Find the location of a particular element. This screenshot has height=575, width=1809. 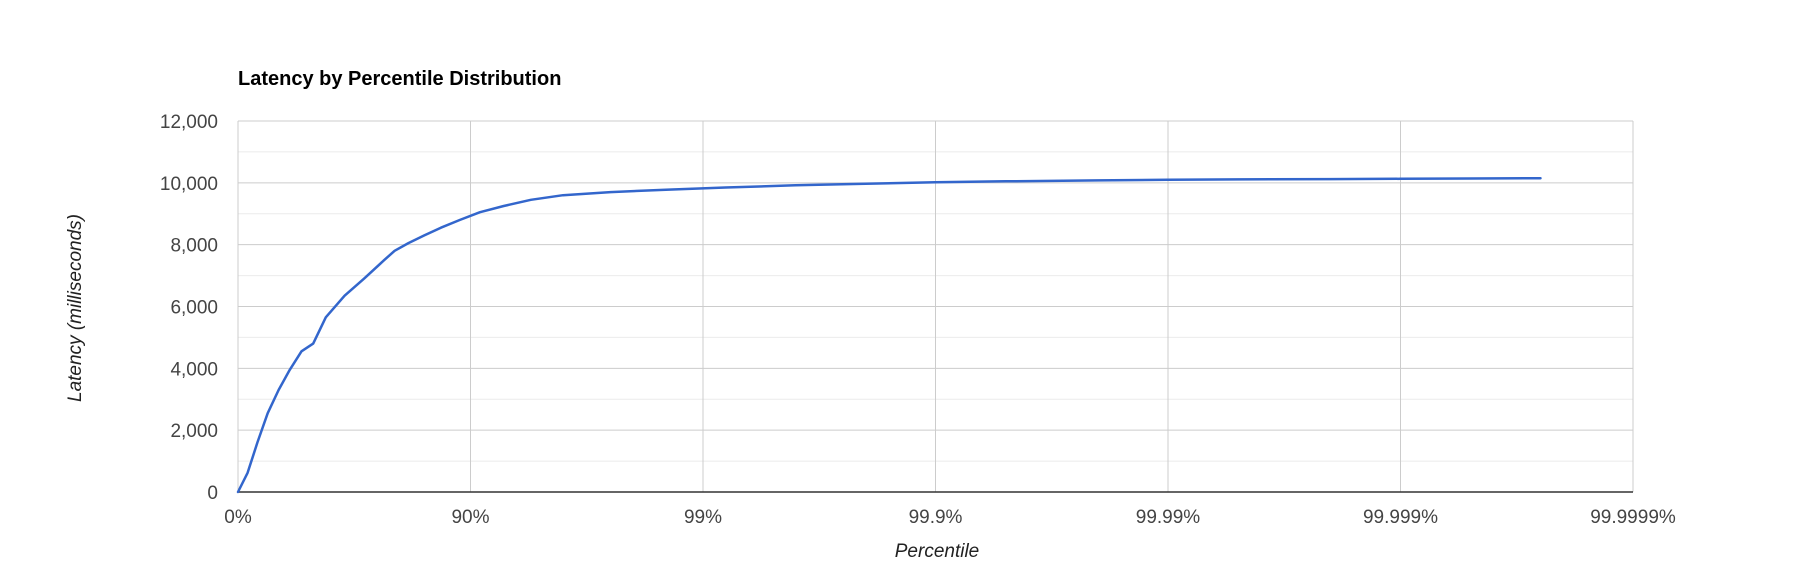

y-axis-title: Latency (milliseconds) is located at coordinates (75, 308).